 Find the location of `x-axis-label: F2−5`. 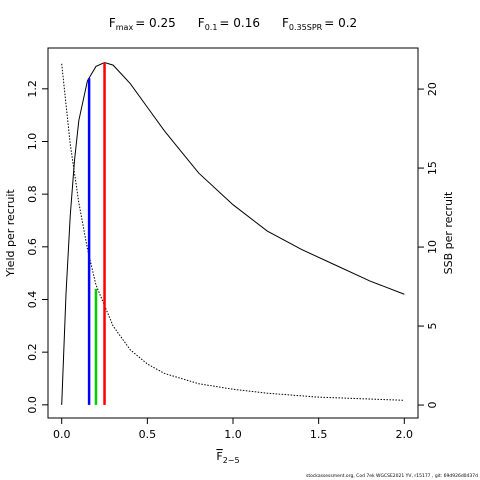

x-axis-label: F2−5 is located at coordinates (227, 457).